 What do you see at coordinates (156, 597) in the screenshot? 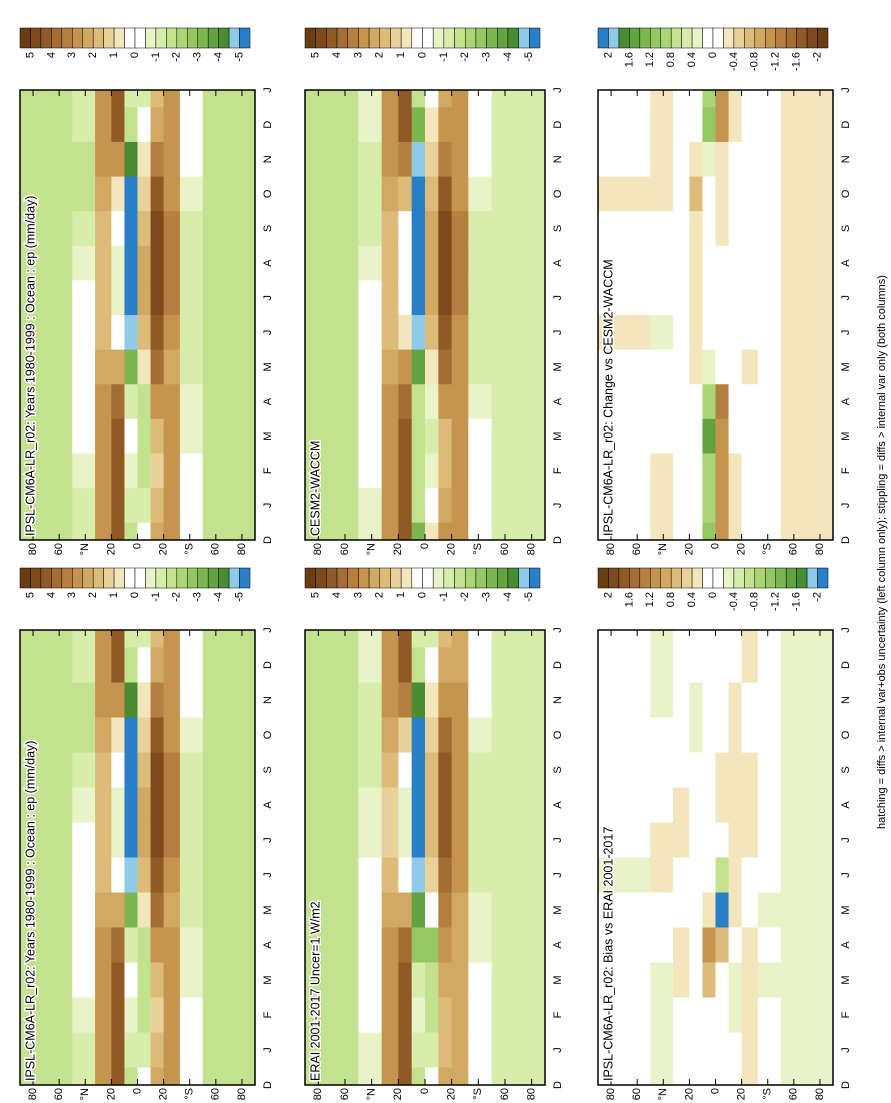
I see `colorbar-label: -1` at bounding box center [156, 597].